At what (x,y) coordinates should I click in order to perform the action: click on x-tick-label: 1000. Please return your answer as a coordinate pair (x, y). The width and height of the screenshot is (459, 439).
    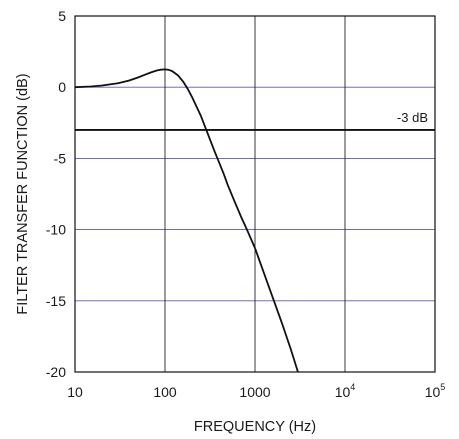
    Looking at the image, I should click on (254, 392).